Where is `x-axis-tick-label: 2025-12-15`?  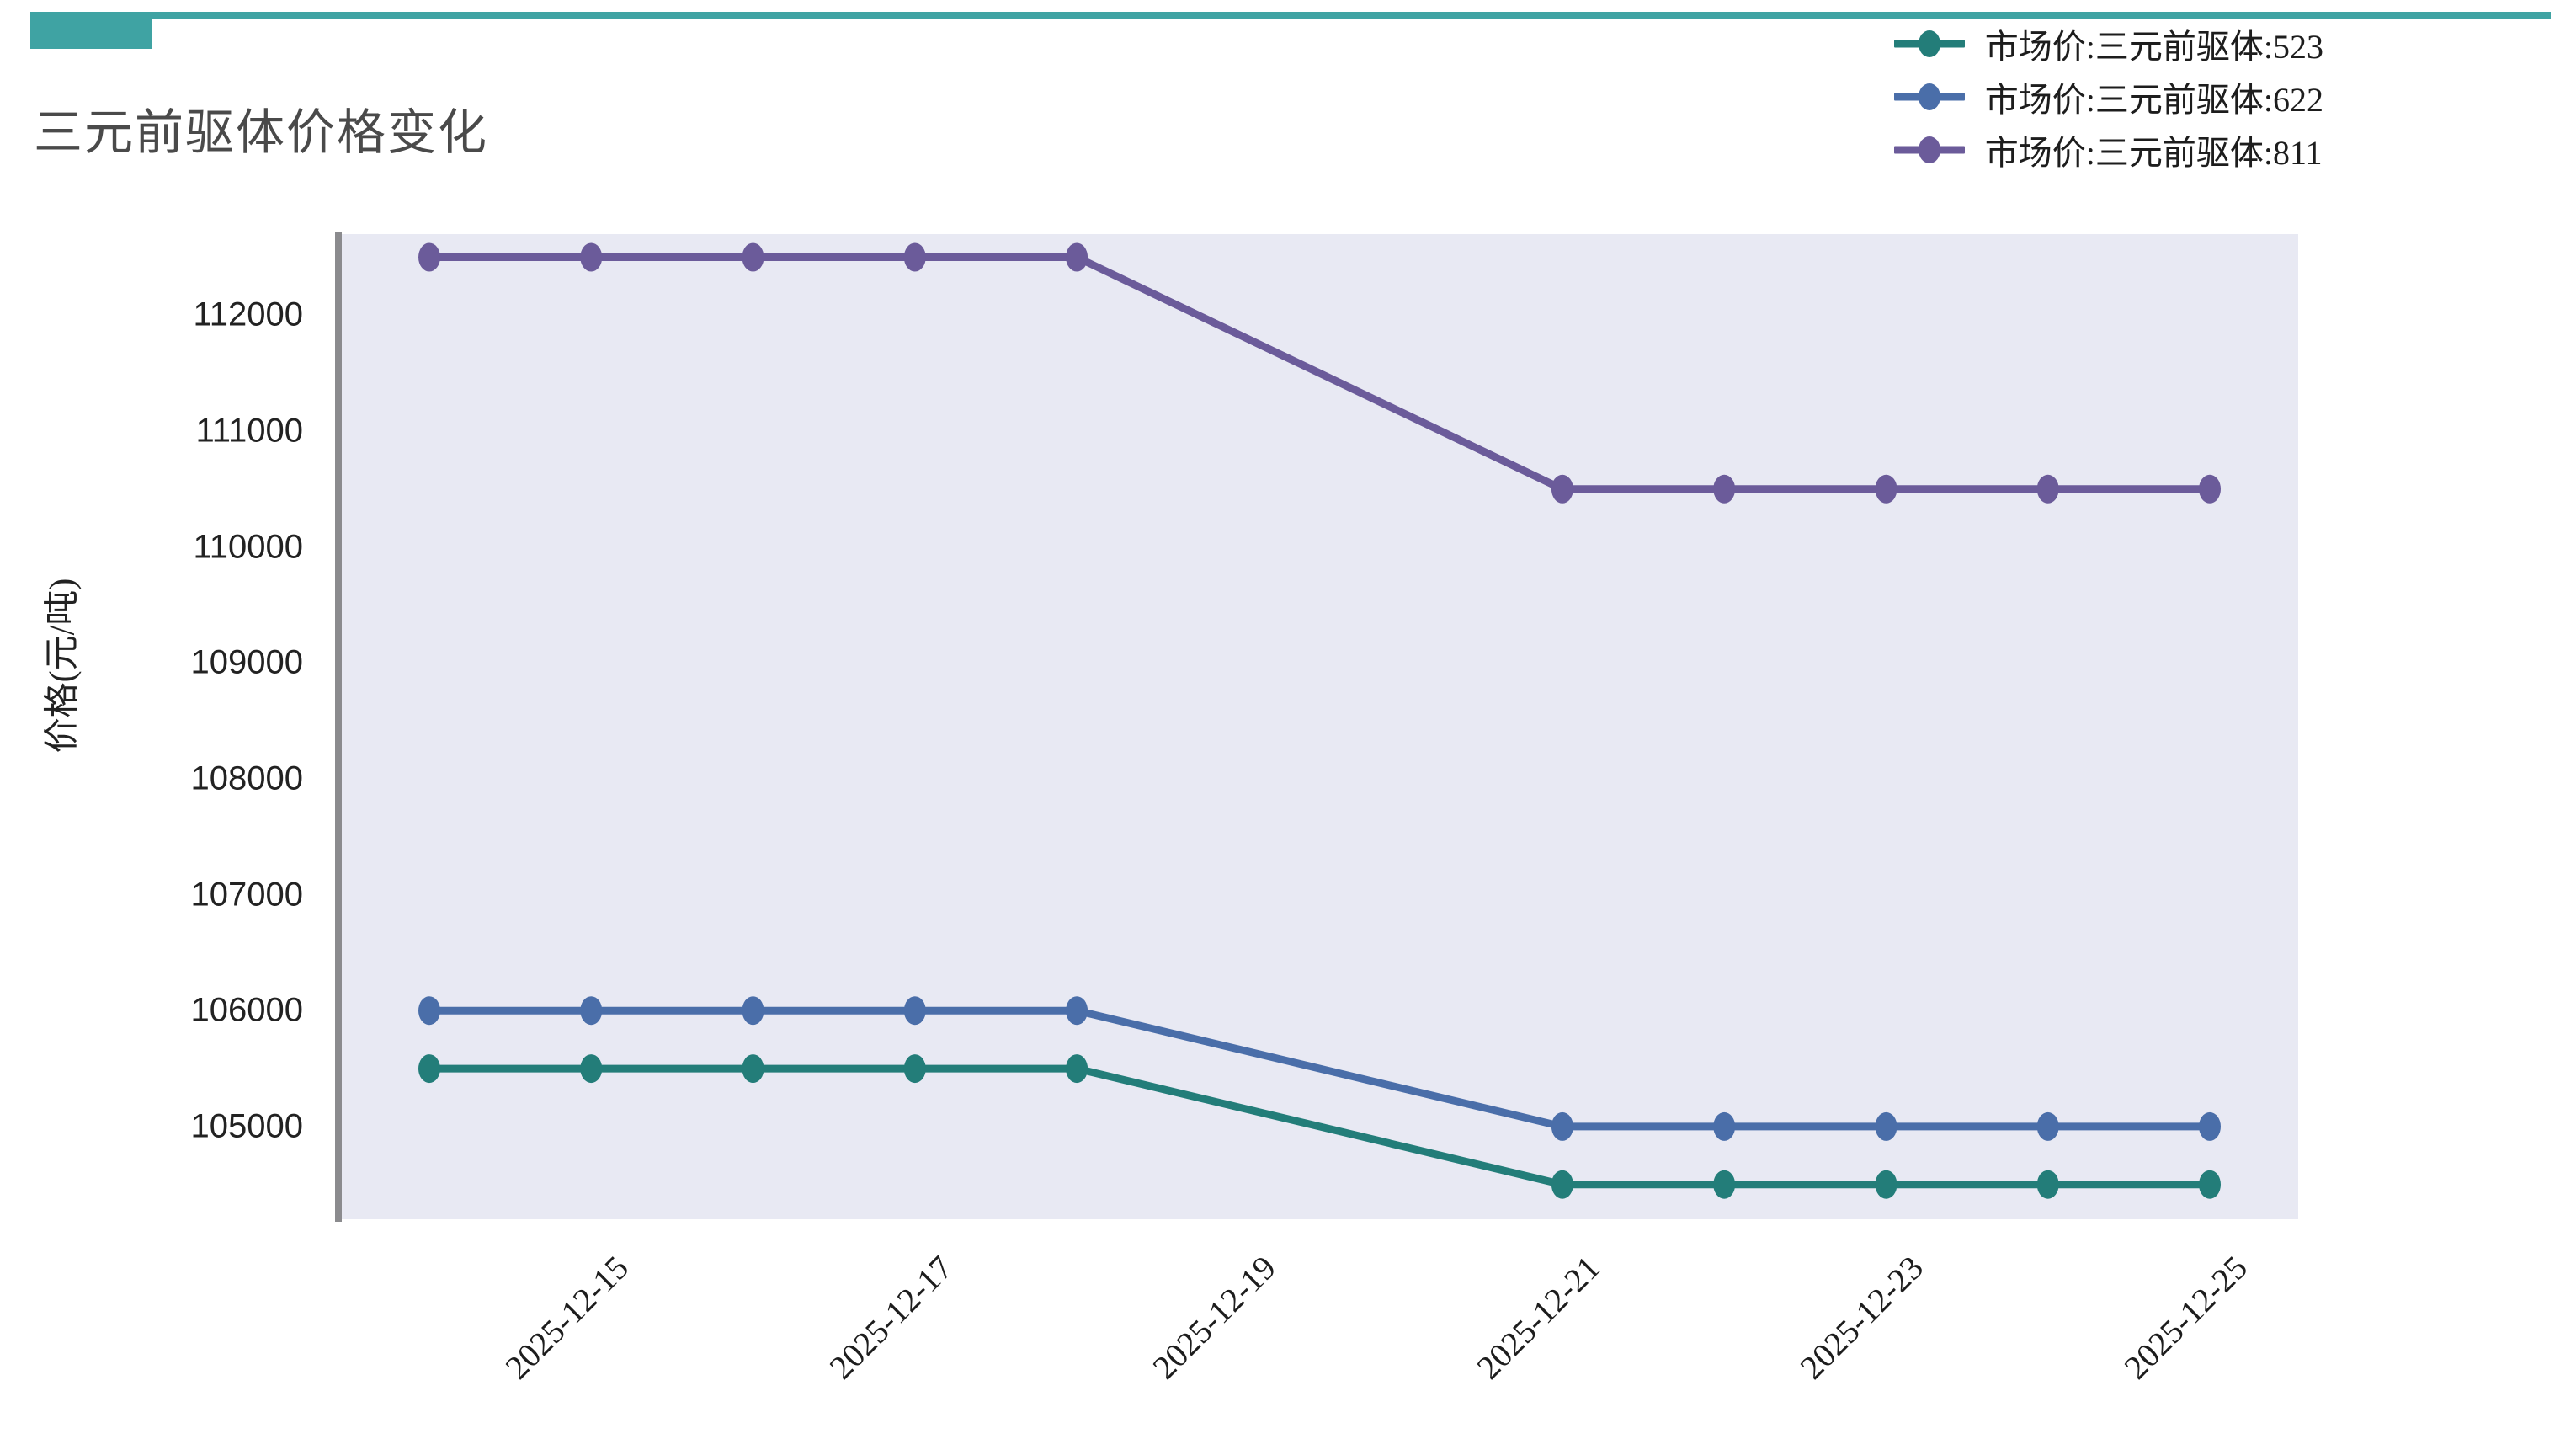
x-axis-tick-label: 2025-12-15 is located at coordinates (567, 1317).